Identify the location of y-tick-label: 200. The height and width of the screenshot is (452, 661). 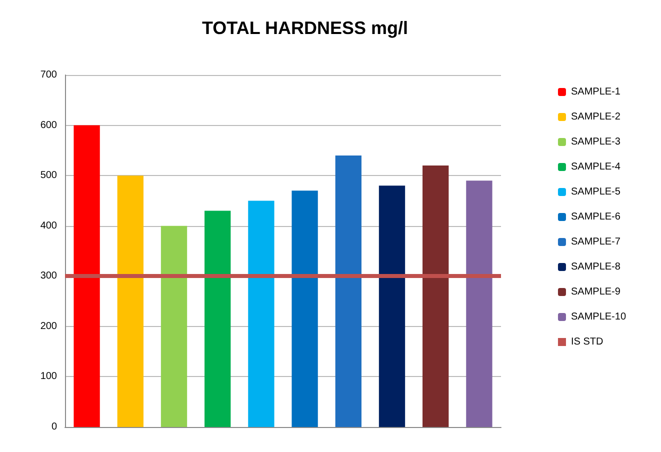
(49, 326).